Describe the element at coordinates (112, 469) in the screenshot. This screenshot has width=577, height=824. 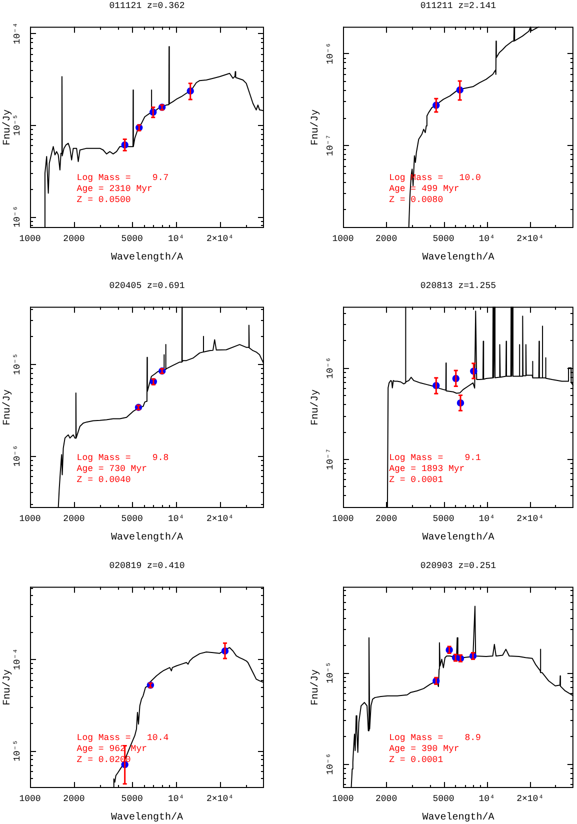
I see `annotation: Age = 730 Myr` at that location.